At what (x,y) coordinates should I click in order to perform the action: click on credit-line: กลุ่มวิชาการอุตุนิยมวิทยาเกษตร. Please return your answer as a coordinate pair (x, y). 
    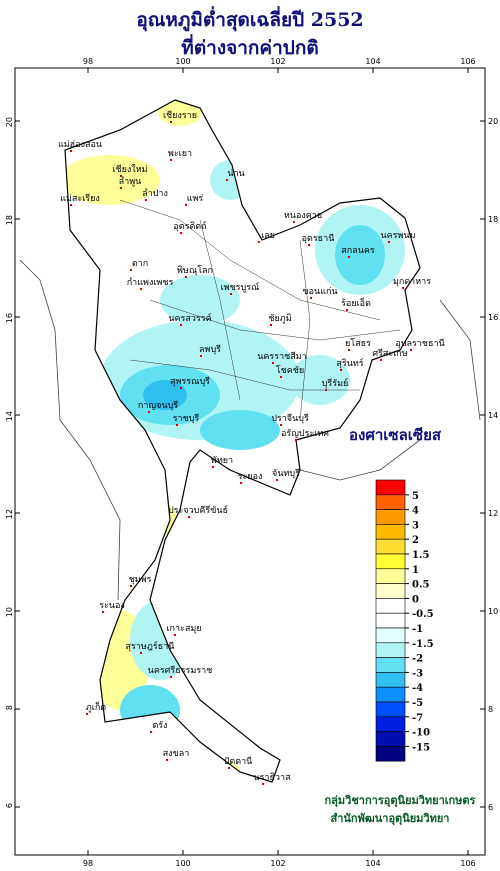
    Looking at the image, I should click on (400, 801).